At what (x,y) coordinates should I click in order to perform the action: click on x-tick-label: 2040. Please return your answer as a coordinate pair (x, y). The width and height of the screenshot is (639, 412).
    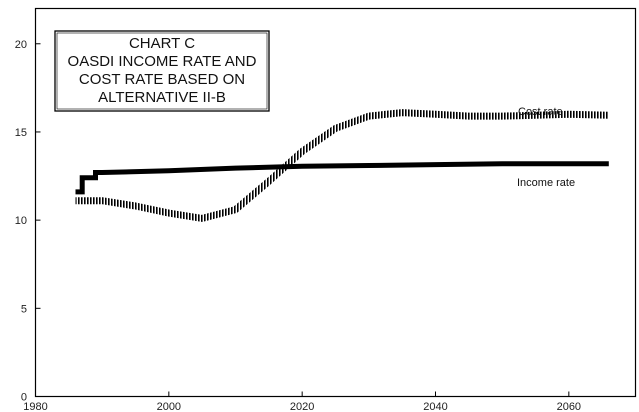
    Looking at the image, I should click on (435, 406).